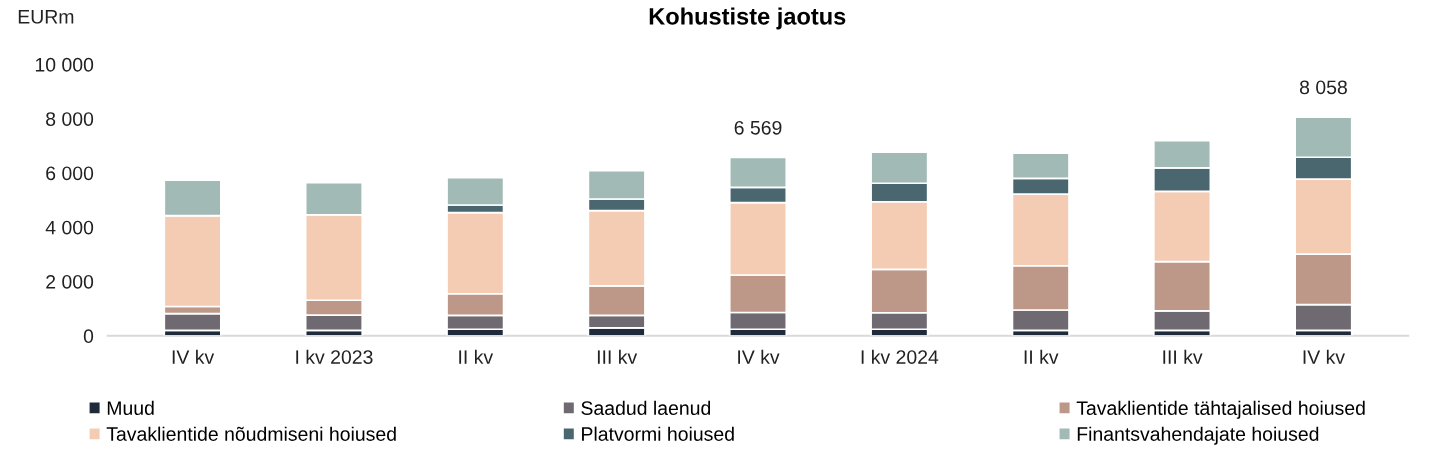  Describe the element at coordinates (646, 407) in the screenshot. I see `legend-label: Saadud laenud` at that location.